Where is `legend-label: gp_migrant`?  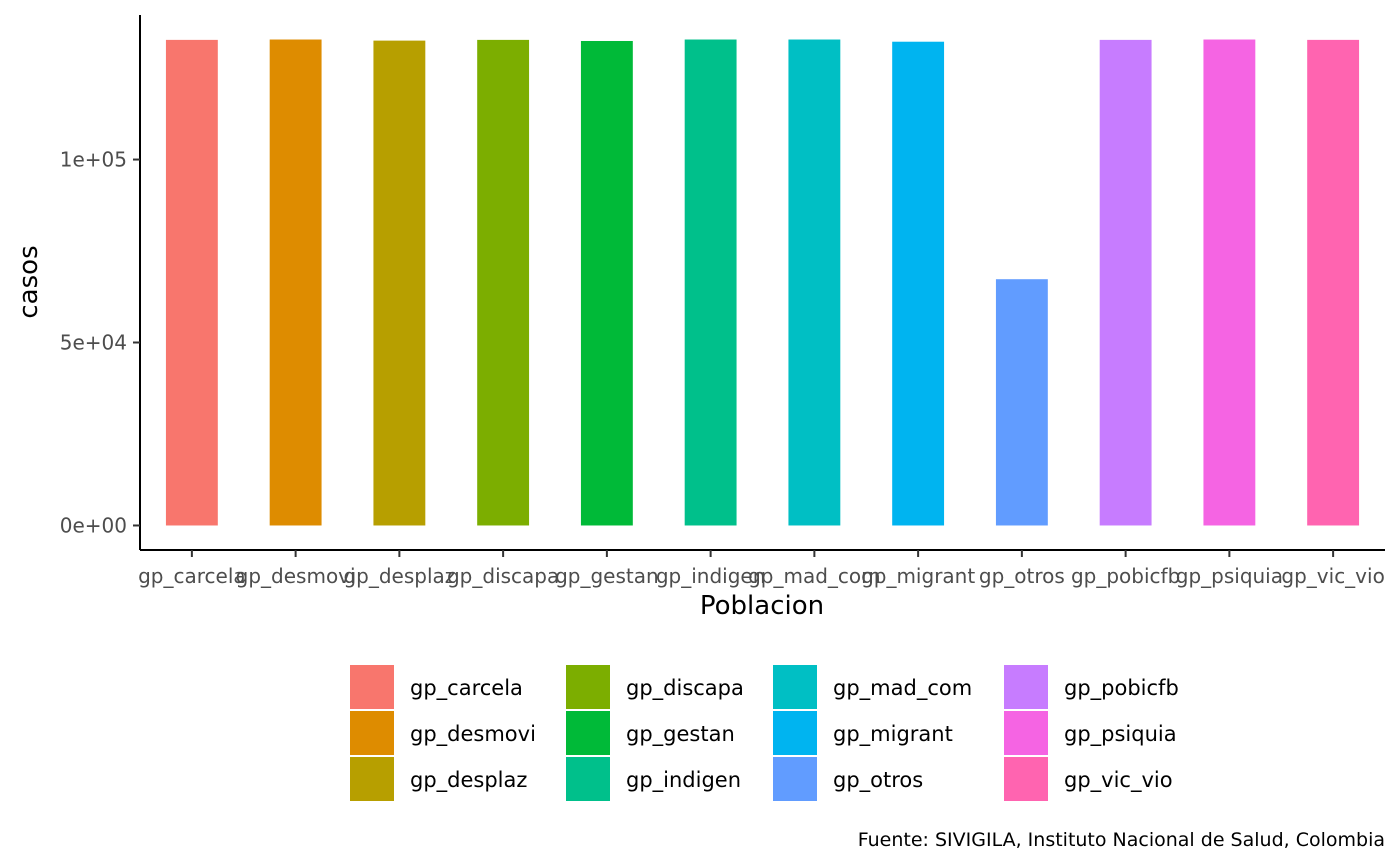 legend-label: gp_migrant is located at coordinates (893, 734).